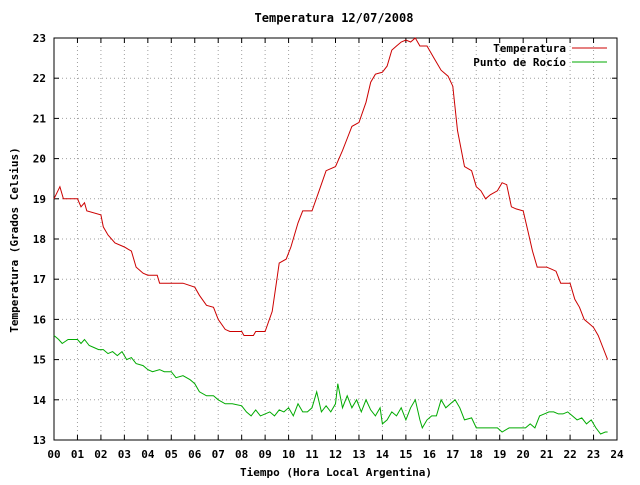 Image resolution: width=640 pixels, height=485 pixels. Describe the element at coordinates (39, 279) in the screenshot. I see `y-tick-label: 17` at that location.